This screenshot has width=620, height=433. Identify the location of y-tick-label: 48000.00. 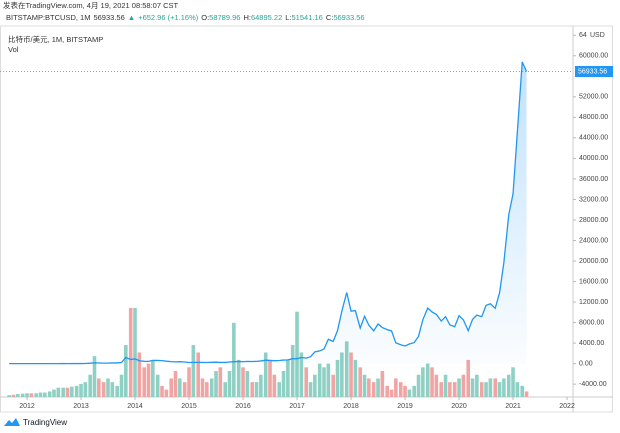
(593, 117).